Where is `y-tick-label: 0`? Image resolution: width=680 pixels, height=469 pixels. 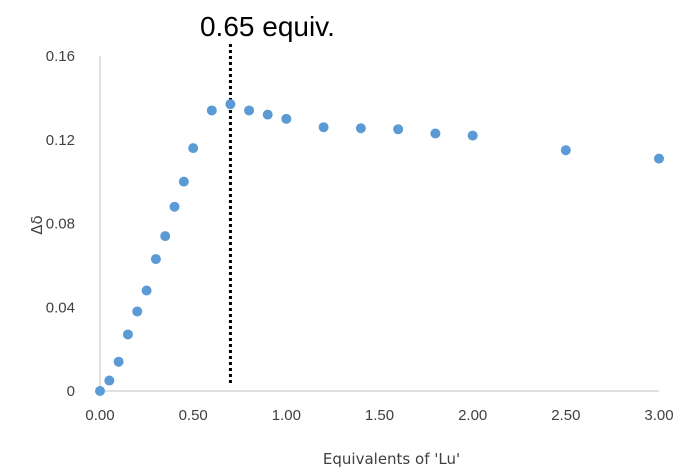
y-tick-label: 0 is located at coordinates (71, 391).